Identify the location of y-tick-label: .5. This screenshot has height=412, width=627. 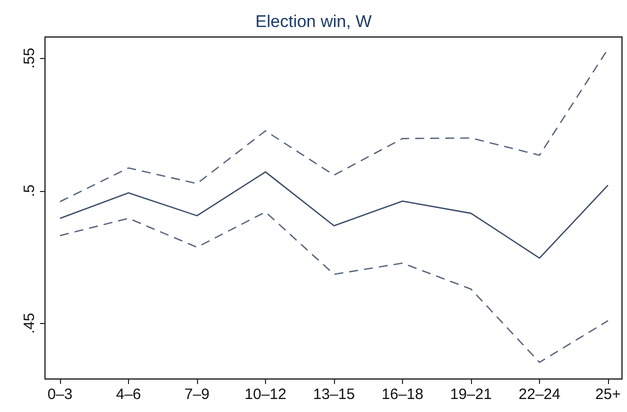
(29, 191).